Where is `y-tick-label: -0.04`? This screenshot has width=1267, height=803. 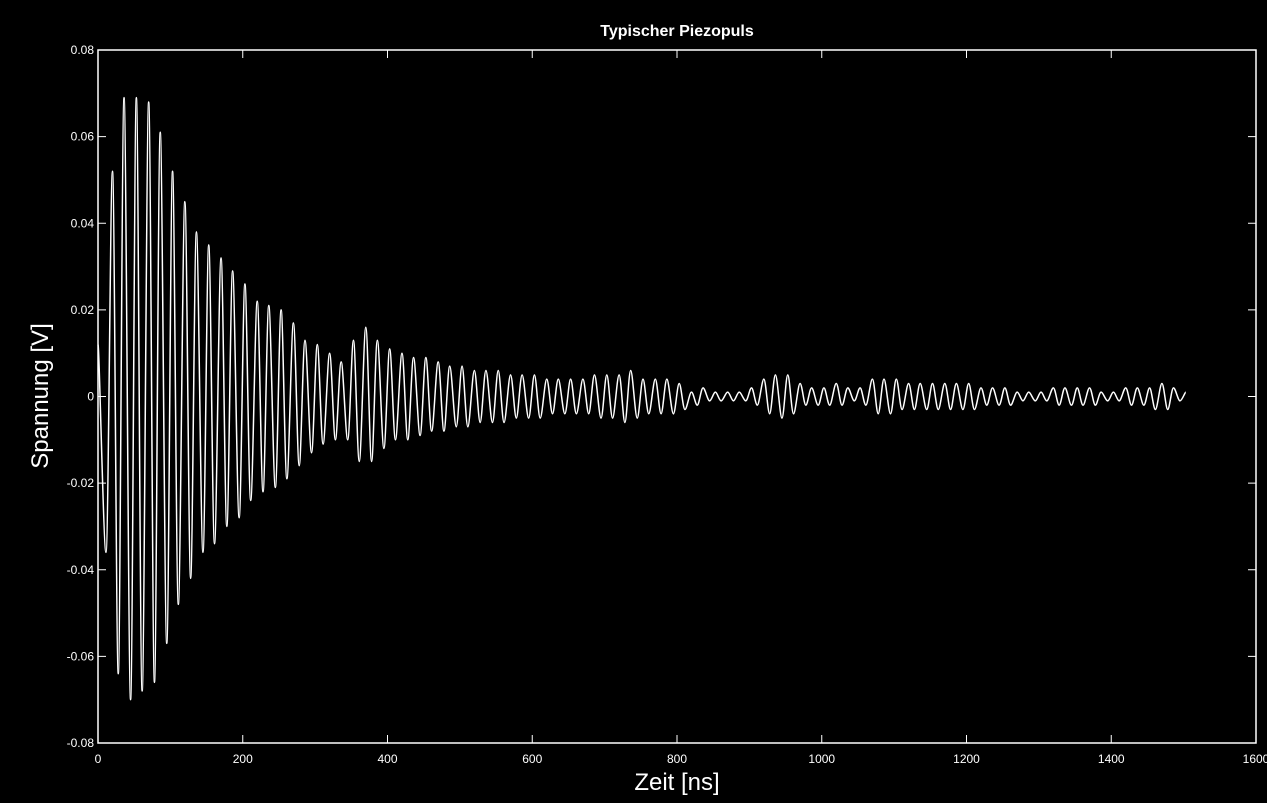 y-tick-label: -0.04 is located at coordinates (81, 570).